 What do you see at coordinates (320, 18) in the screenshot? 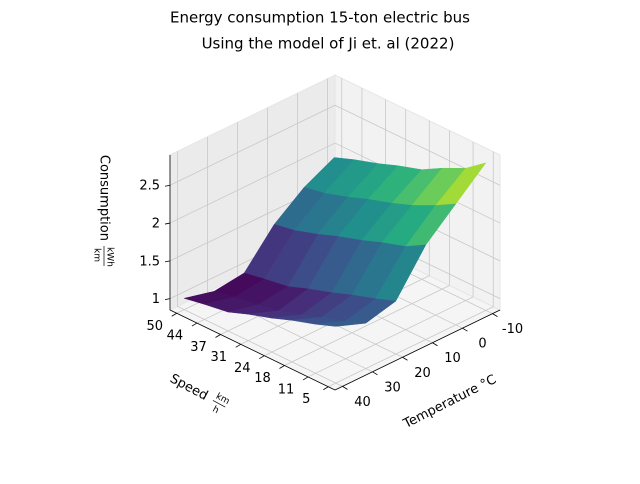
I see `chart-title: Energy consumption 15-ton electric bus` at bounding box center [320, 18].